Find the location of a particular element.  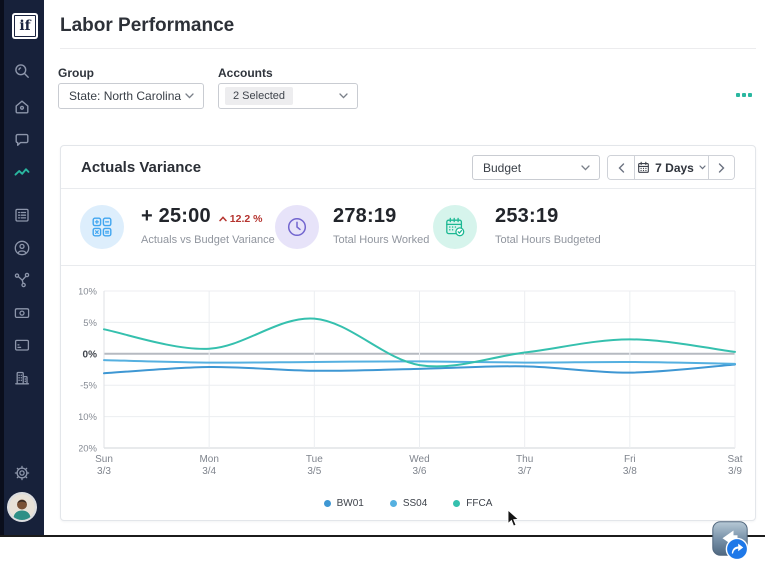

legend-item-SS04: SS04 is located at coordinates (408, 503).